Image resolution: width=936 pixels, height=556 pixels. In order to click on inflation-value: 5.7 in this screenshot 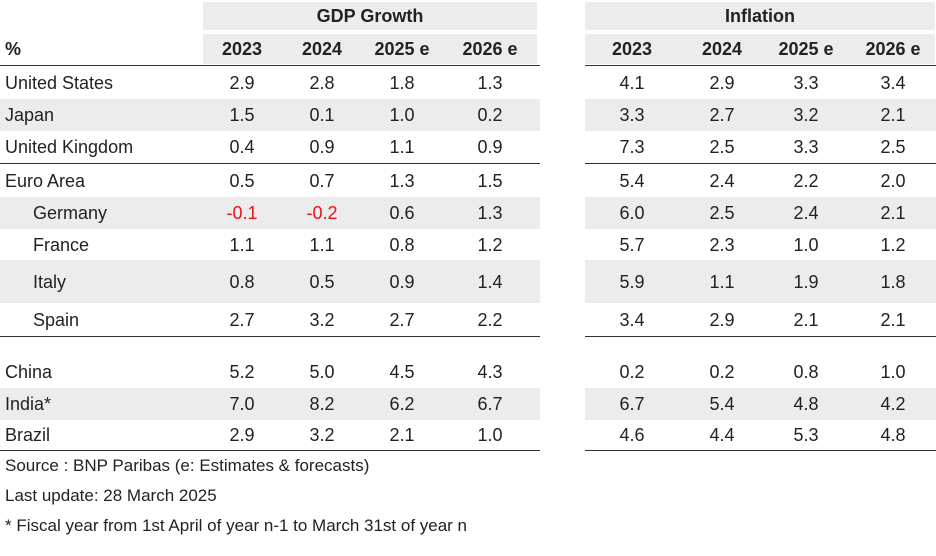, I will do `click(632, 244)`.